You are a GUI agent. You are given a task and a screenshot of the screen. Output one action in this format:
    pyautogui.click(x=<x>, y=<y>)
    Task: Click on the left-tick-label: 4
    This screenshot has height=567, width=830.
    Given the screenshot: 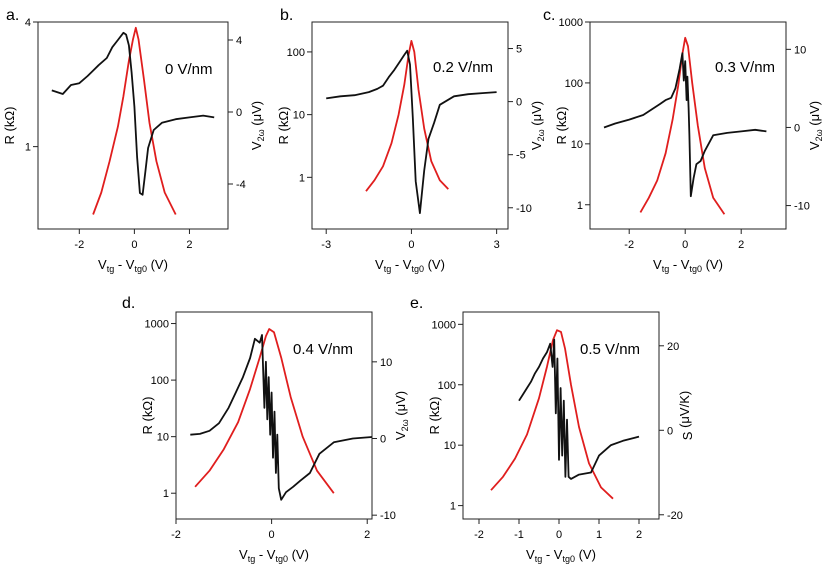 What is the action you would take?
    pyautogui.click(x=28, y=23)
    